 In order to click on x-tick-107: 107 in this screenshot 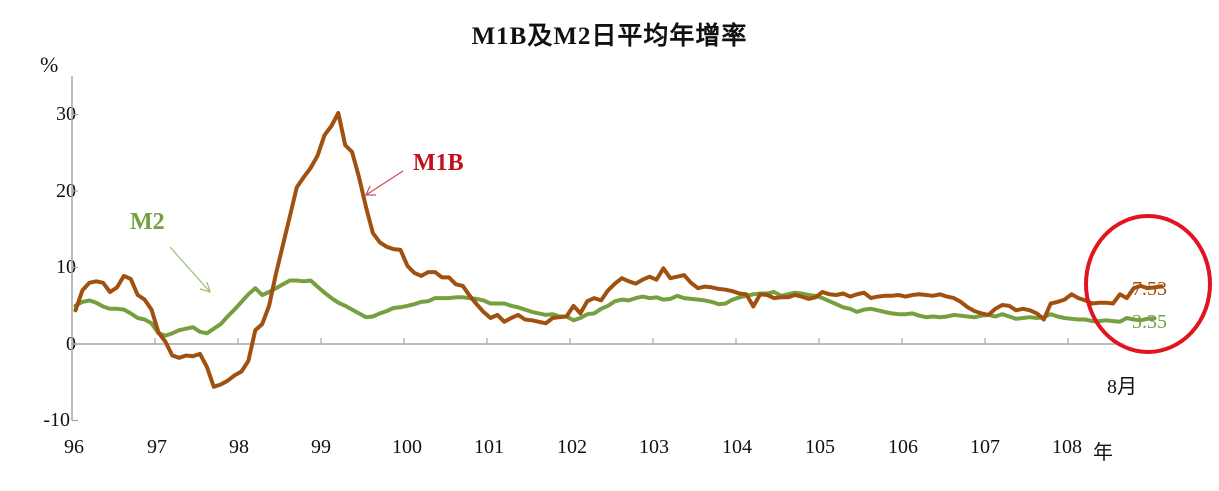, I will do `click(985, 447)`.